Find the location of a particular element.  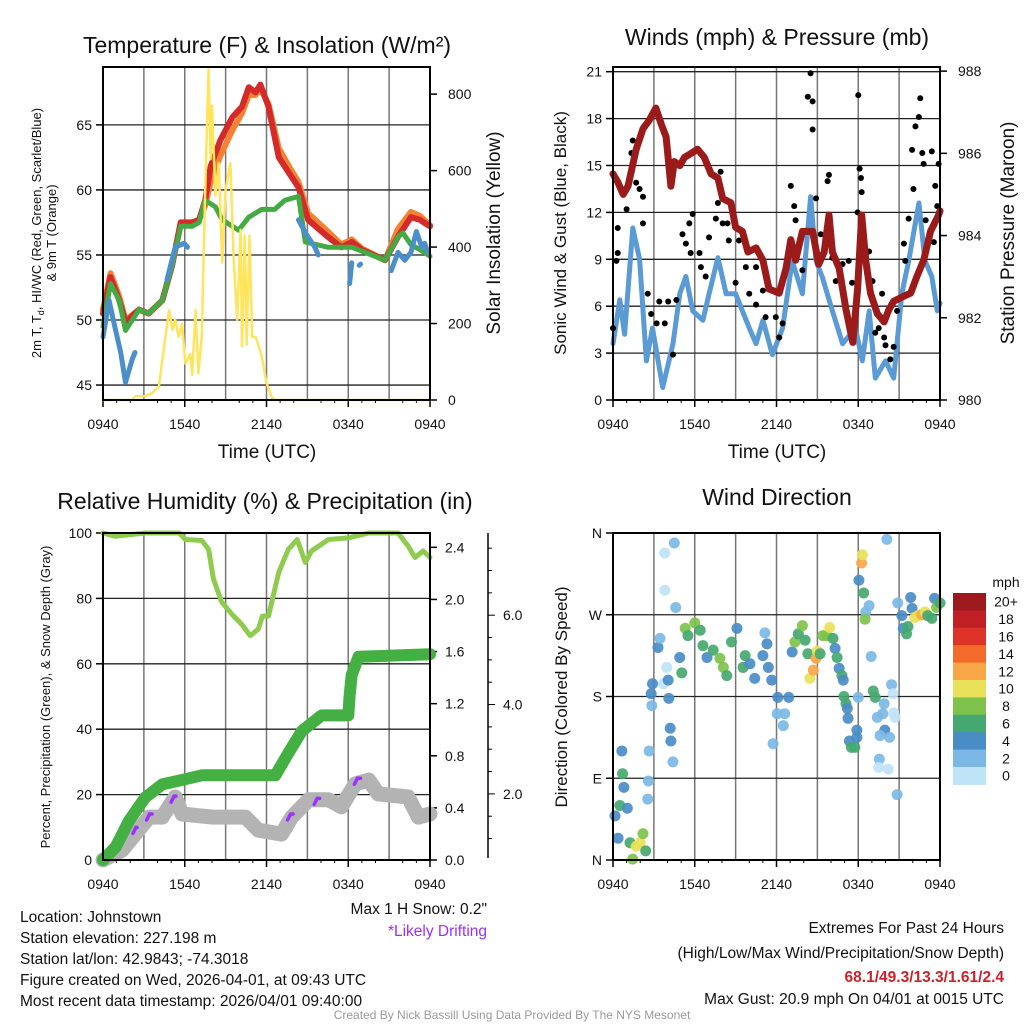

y-tick-label: N is located at coordinates (597, 860).